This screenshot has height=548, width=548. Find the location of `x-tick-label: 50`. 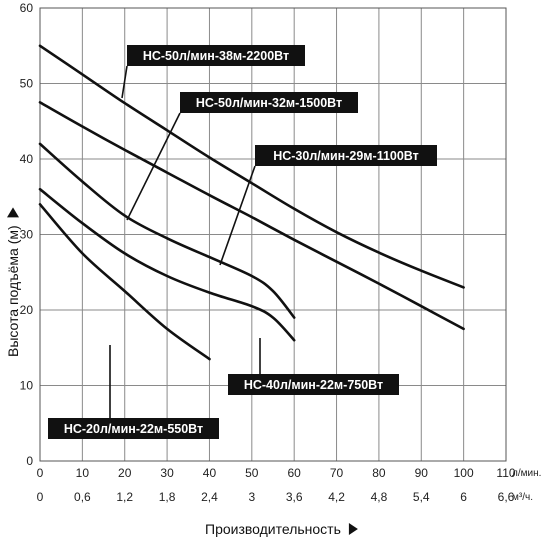

x-tick-label: 50 is located at coordinates (252, 473).